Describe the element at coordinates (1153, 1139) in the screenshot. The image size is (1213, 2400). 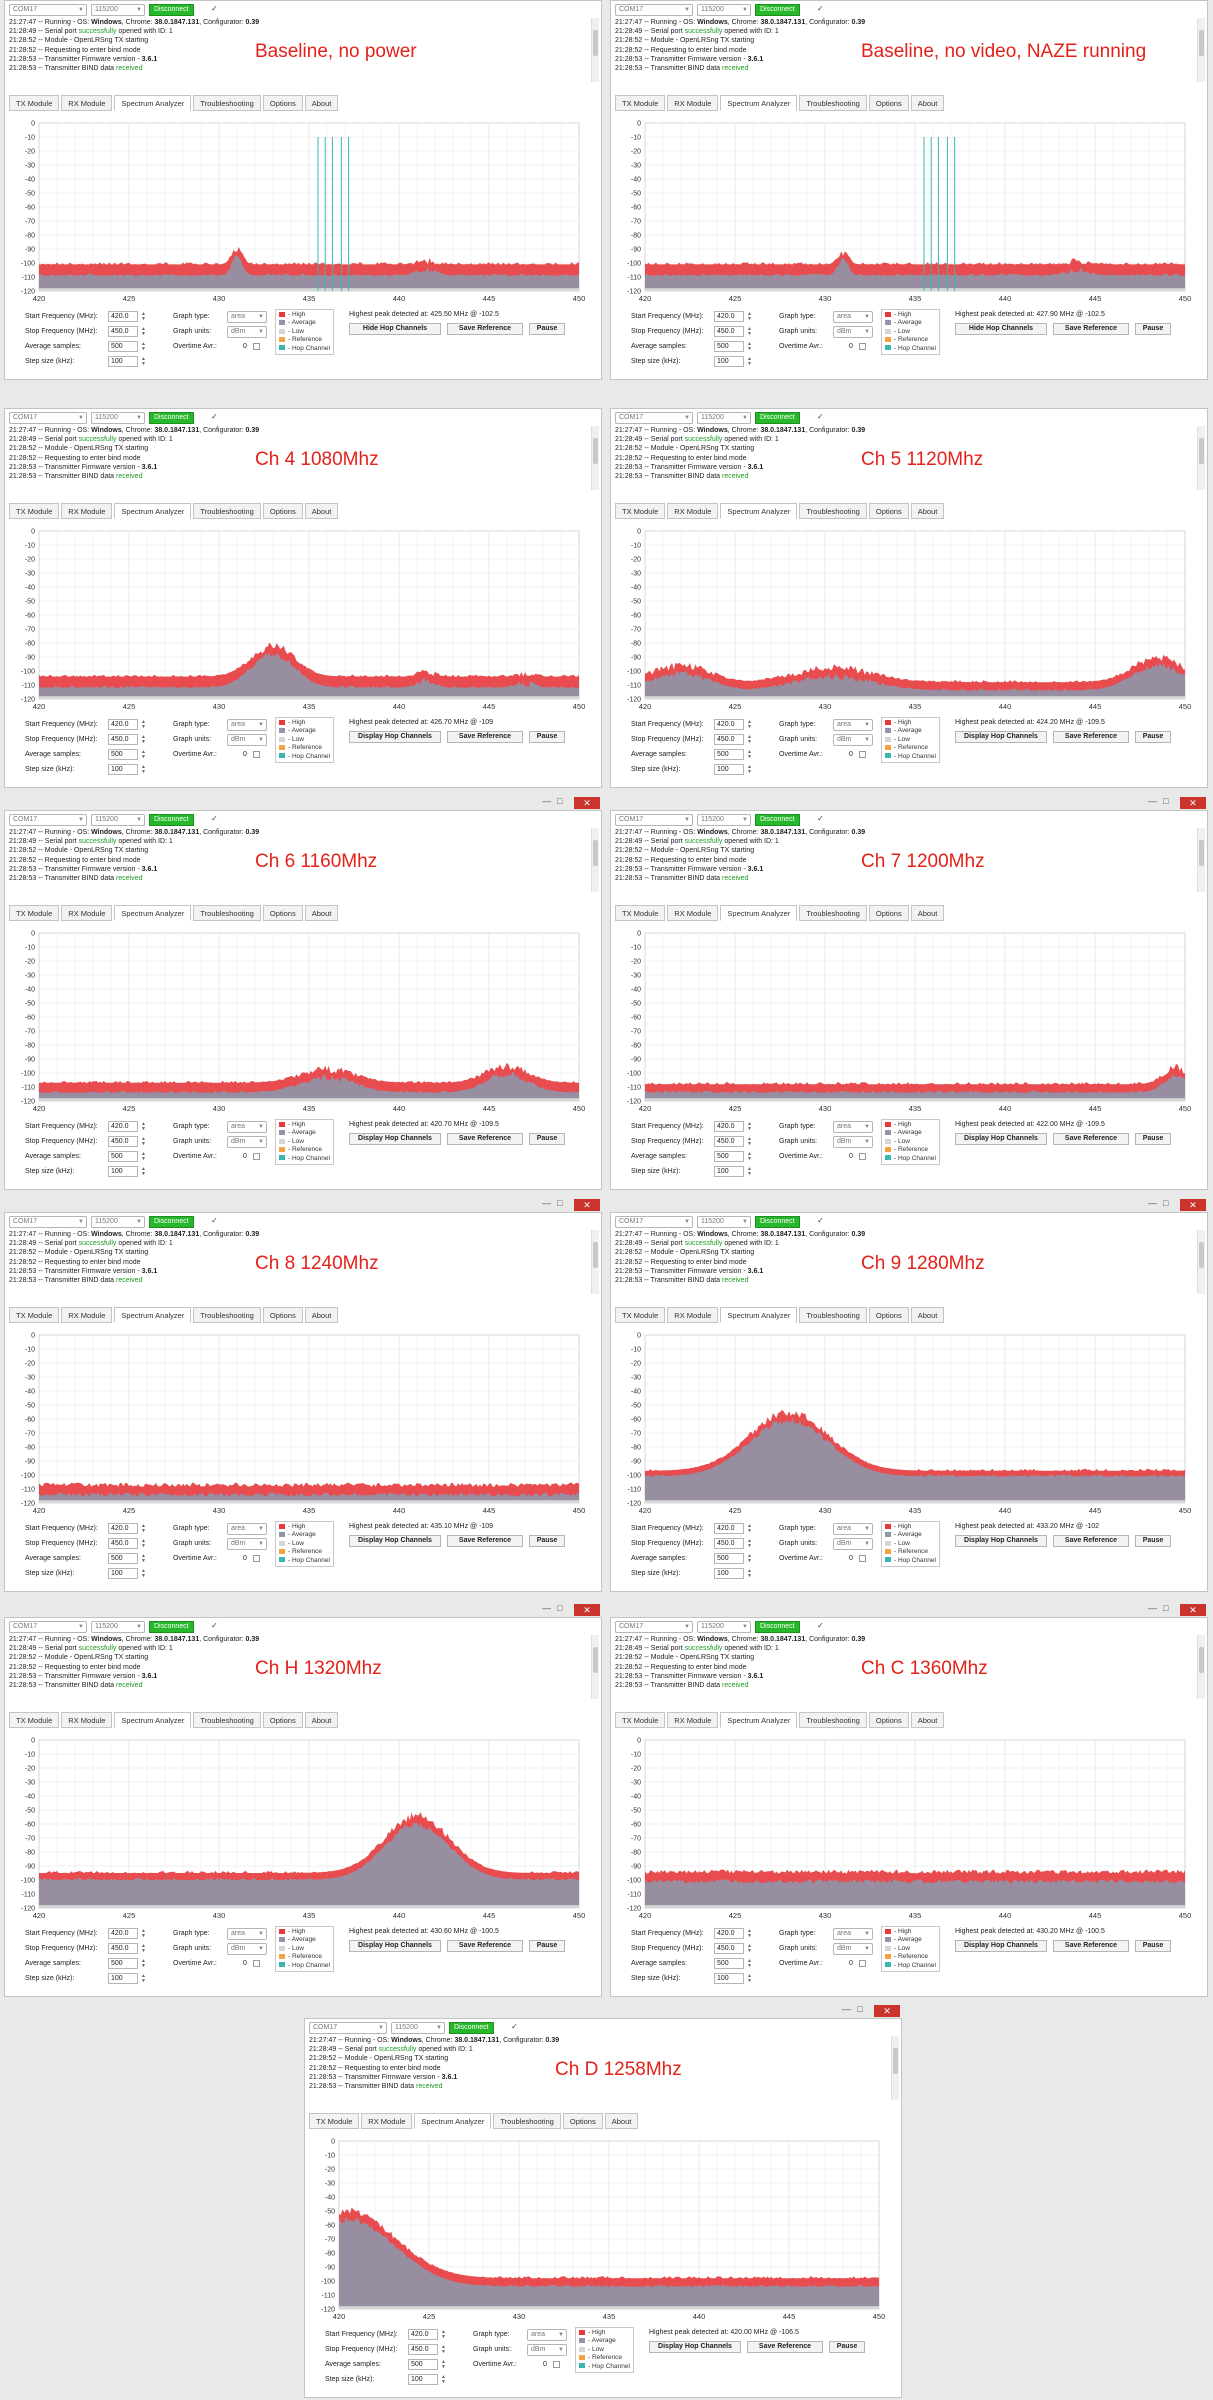
I see `pause-button: Pause` at that location.